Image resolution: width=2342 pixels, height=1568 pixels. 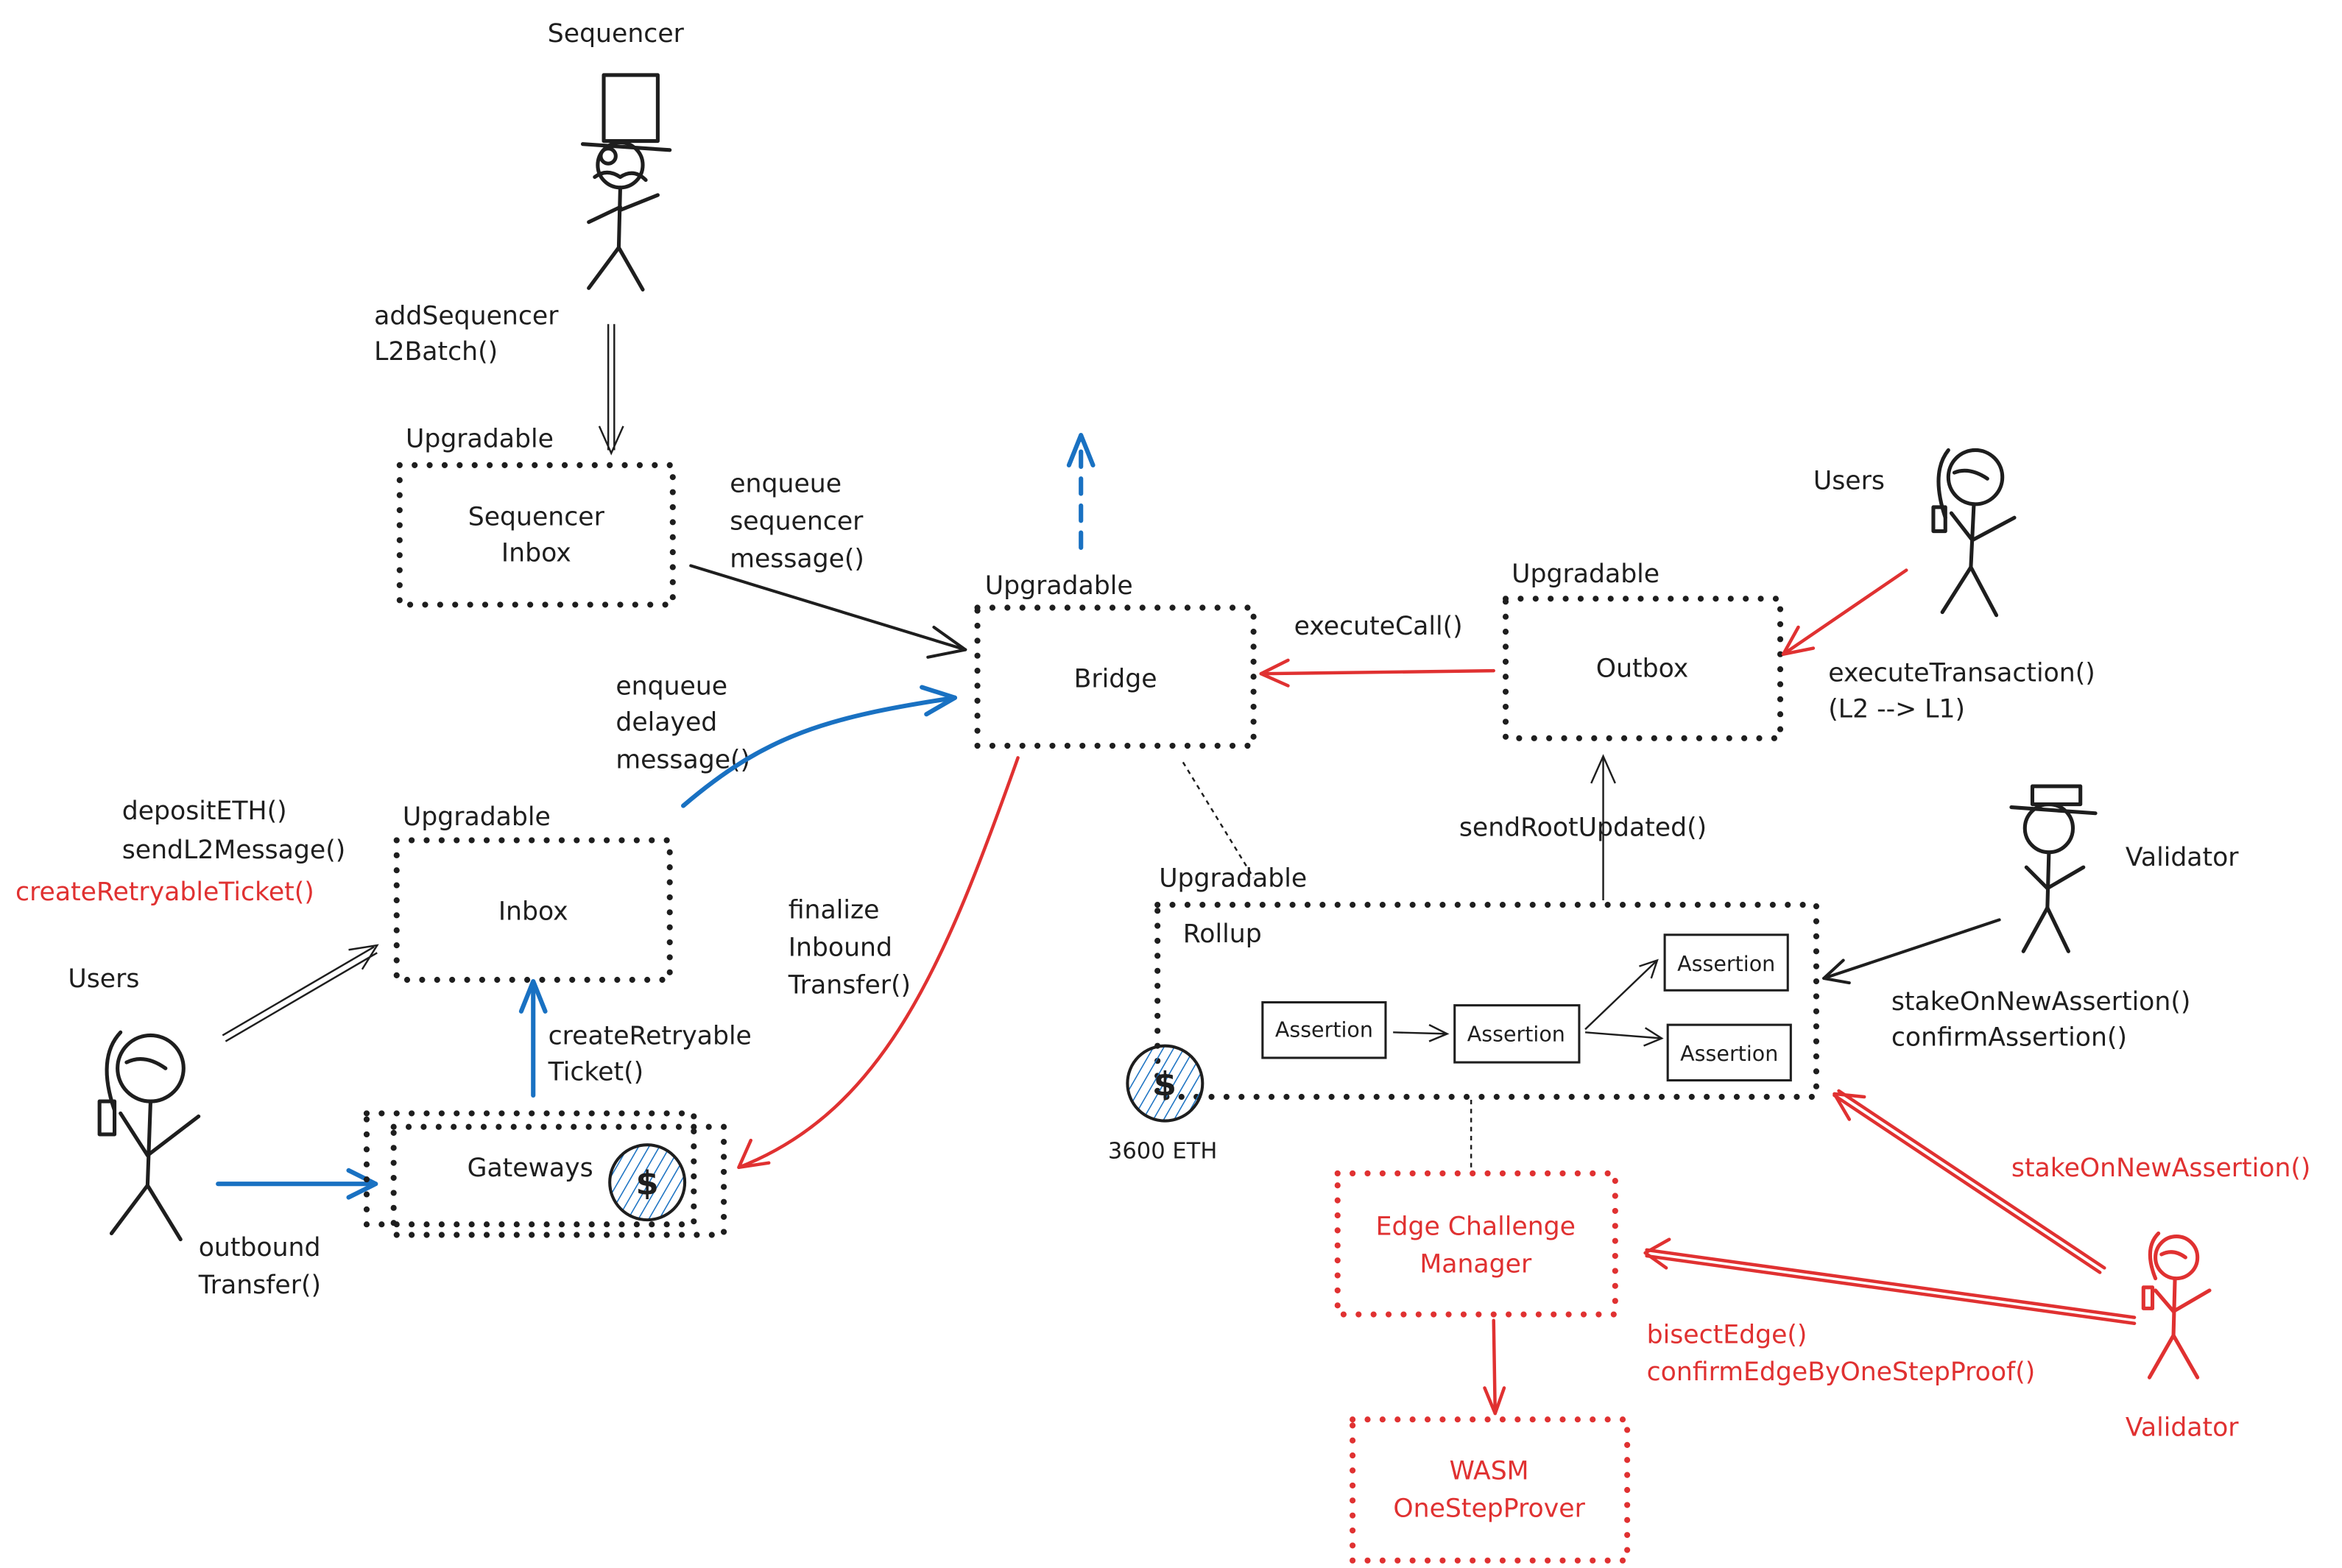 What do you see at coordinates (1603, 827) in the screenshot?
I see `arrow-rollup-to-outbox` at bounding box center [1603, 827].